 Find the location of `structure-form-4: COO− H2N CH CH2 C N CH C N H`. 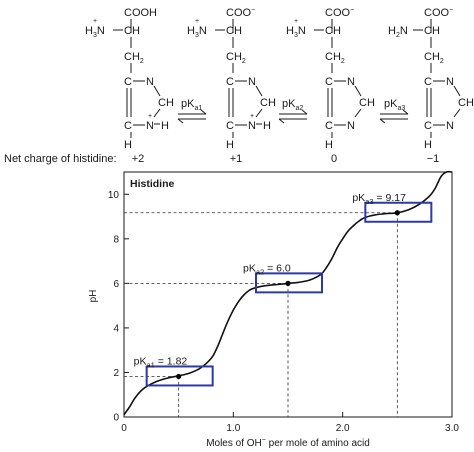

structure-form-4: COO− H2N CH CH2 C N CH C N H is located at coordinates (431, 79).